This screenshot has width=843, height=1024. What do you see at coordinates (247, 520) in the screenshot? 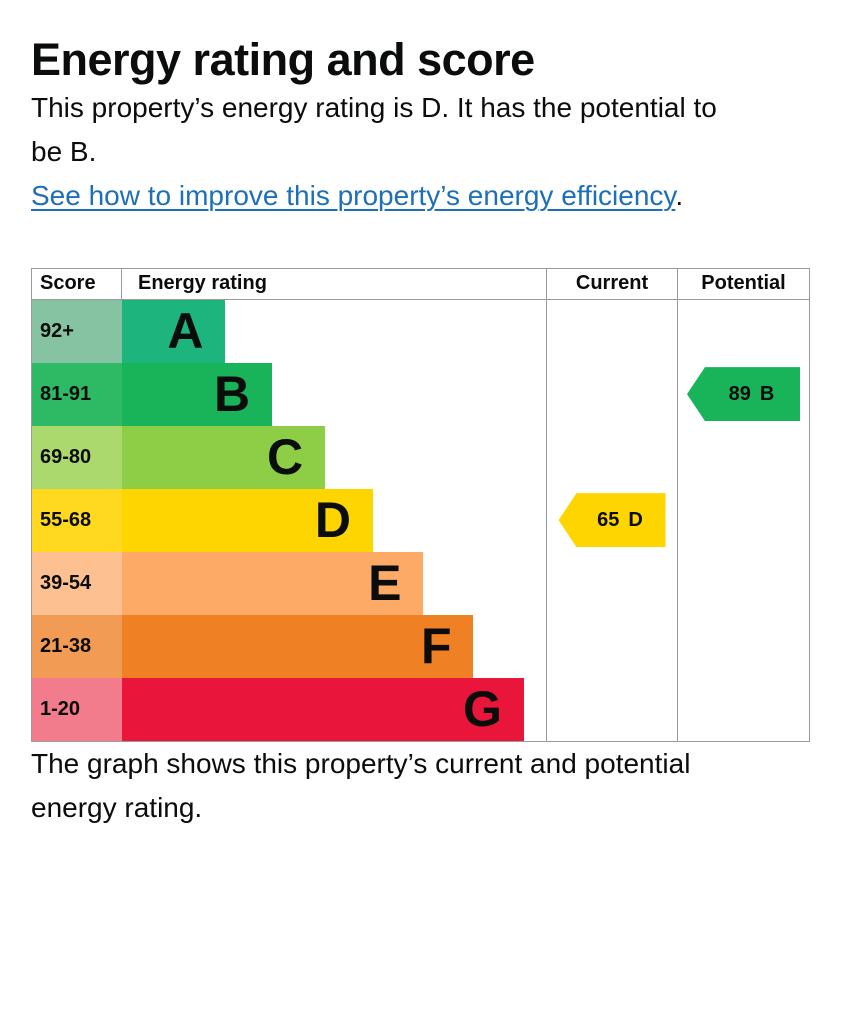
I see `band-bar-d: D` at bounding box center [247, 520].